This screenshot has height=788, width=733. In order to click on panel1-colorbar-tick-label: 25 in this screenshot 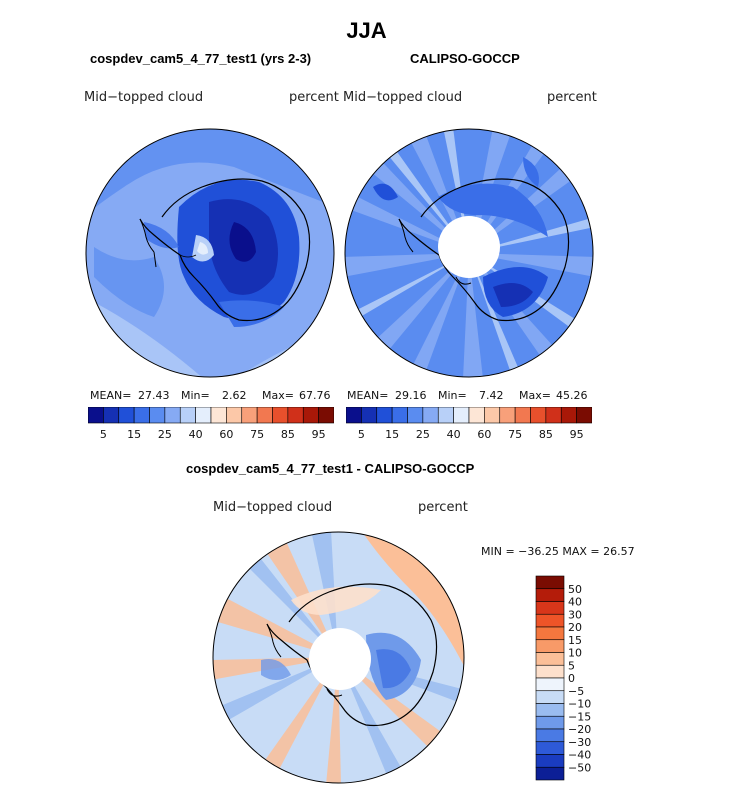, I will do `click(165, 434)`.